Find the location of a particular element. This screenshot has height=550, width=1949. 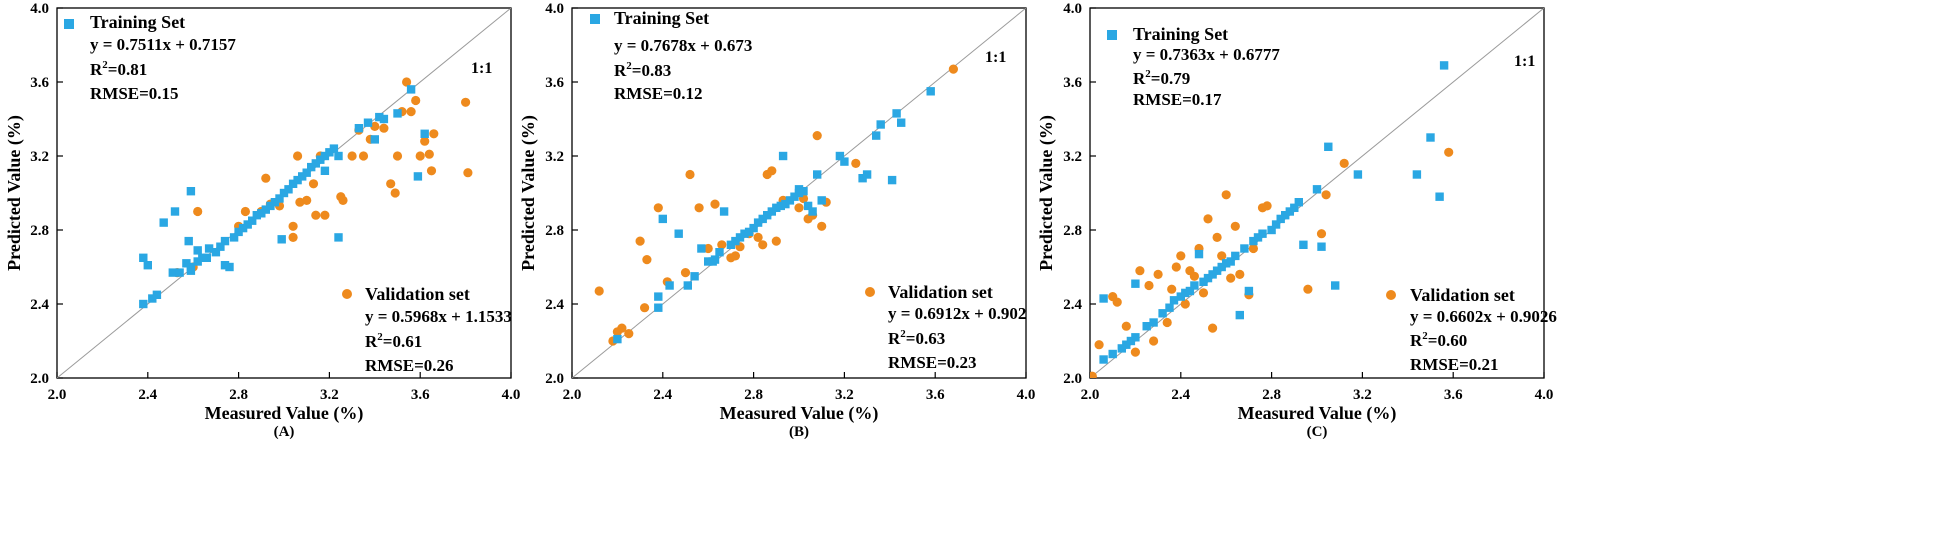

y-tick-label: 2.0 is located at coordinates (554, 379).